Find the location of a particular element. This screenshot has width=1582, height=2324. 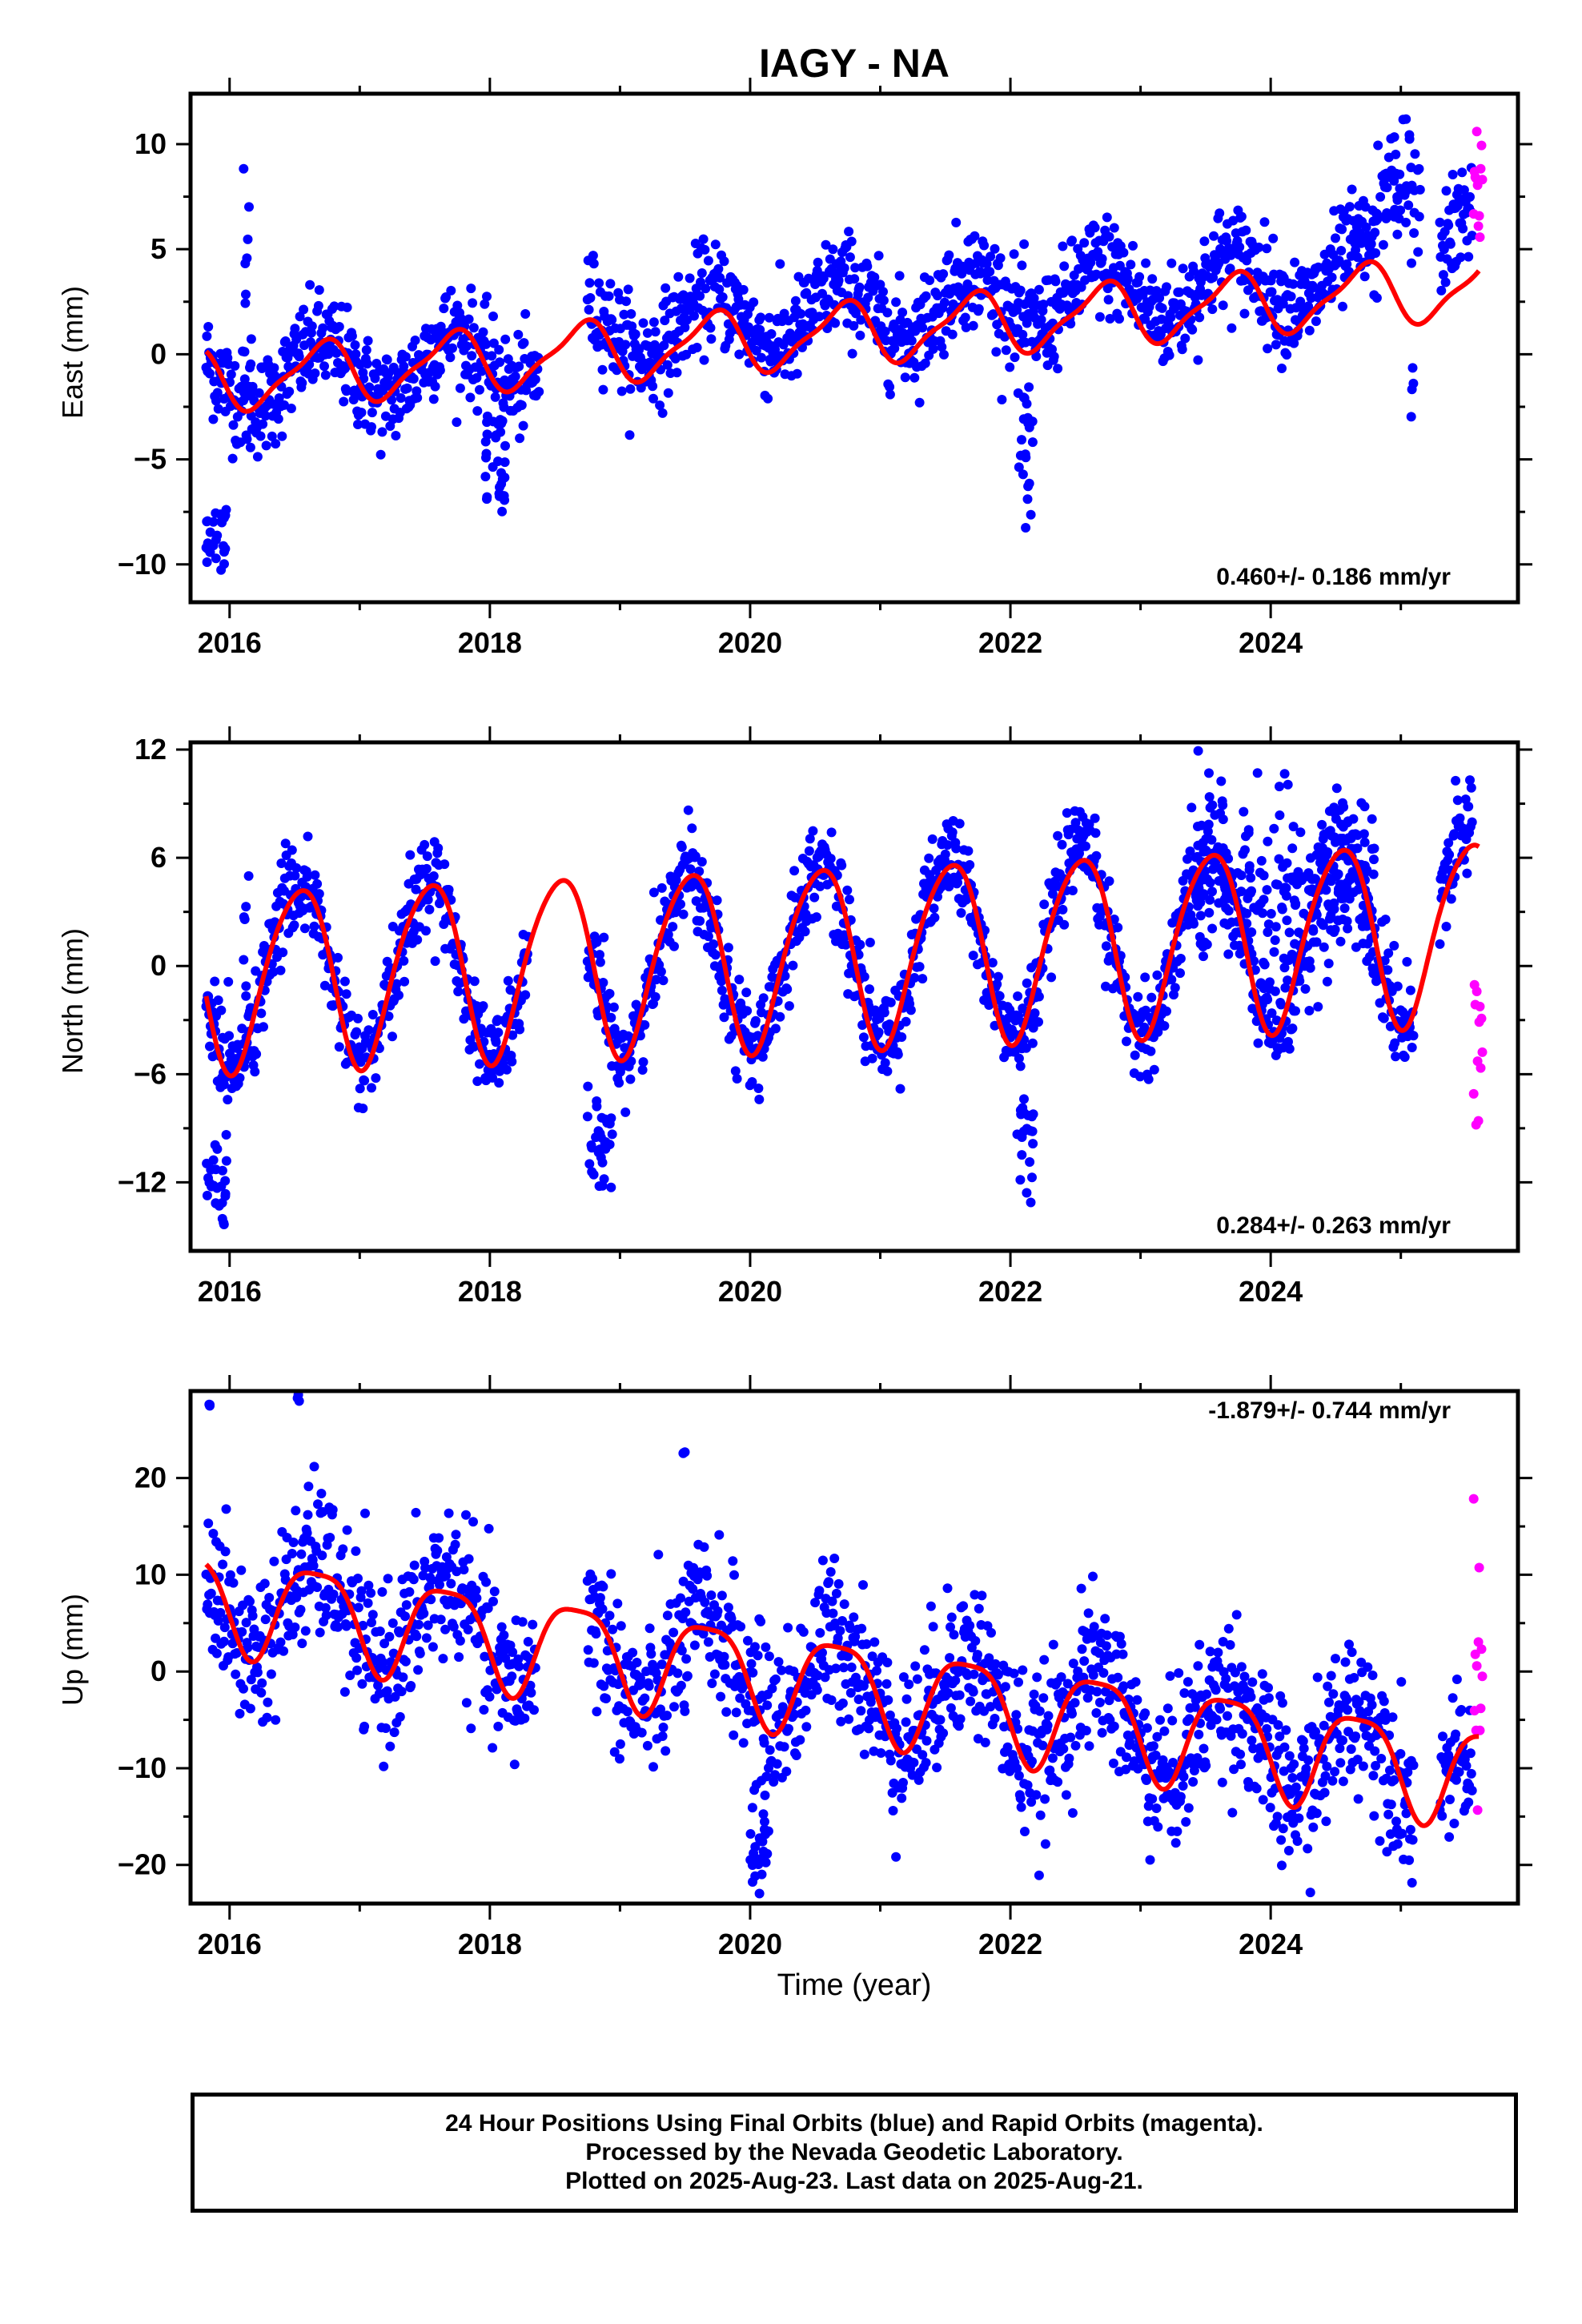

east-y-tick-label: 5 is located at coordinates (159, 249).